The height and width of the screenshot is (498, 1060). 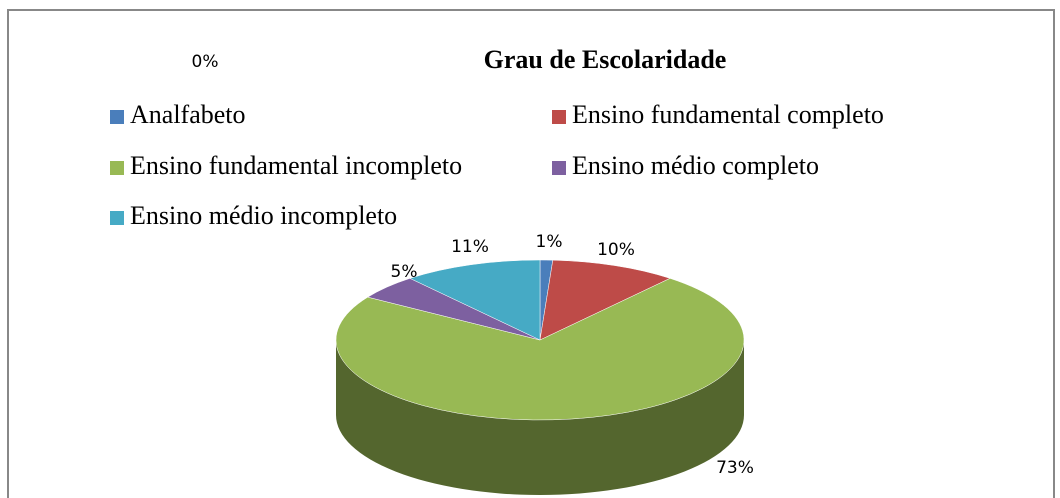 I want to click on data-label: 73%, so click(x=735, y=468).